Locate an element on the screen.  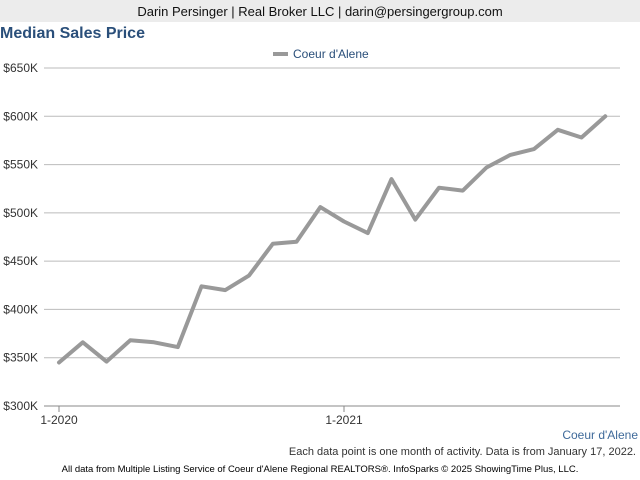
legend-label: Coeur d'Alene is located at coordinates (331, 54).